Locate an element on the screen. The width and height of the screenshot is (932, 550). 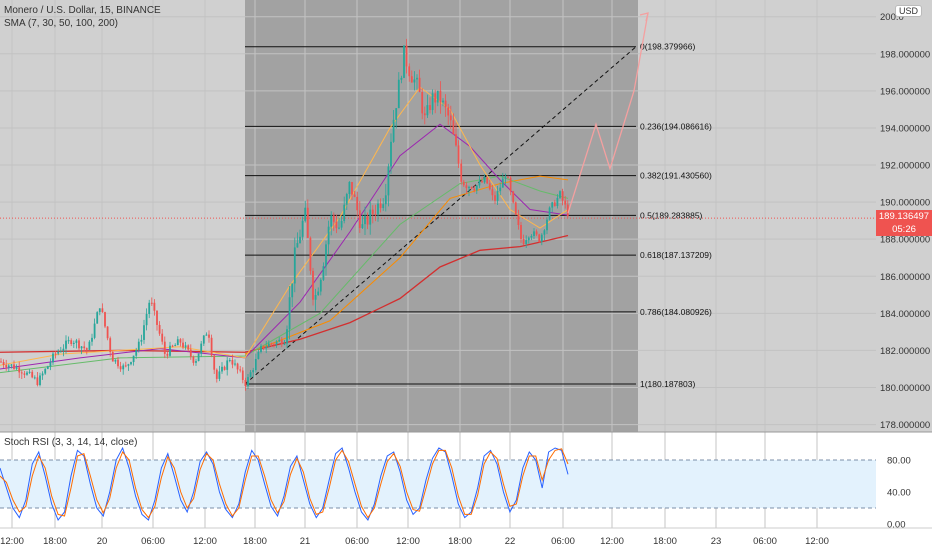
currency-badge: USD is located at coordinates (909, 11).